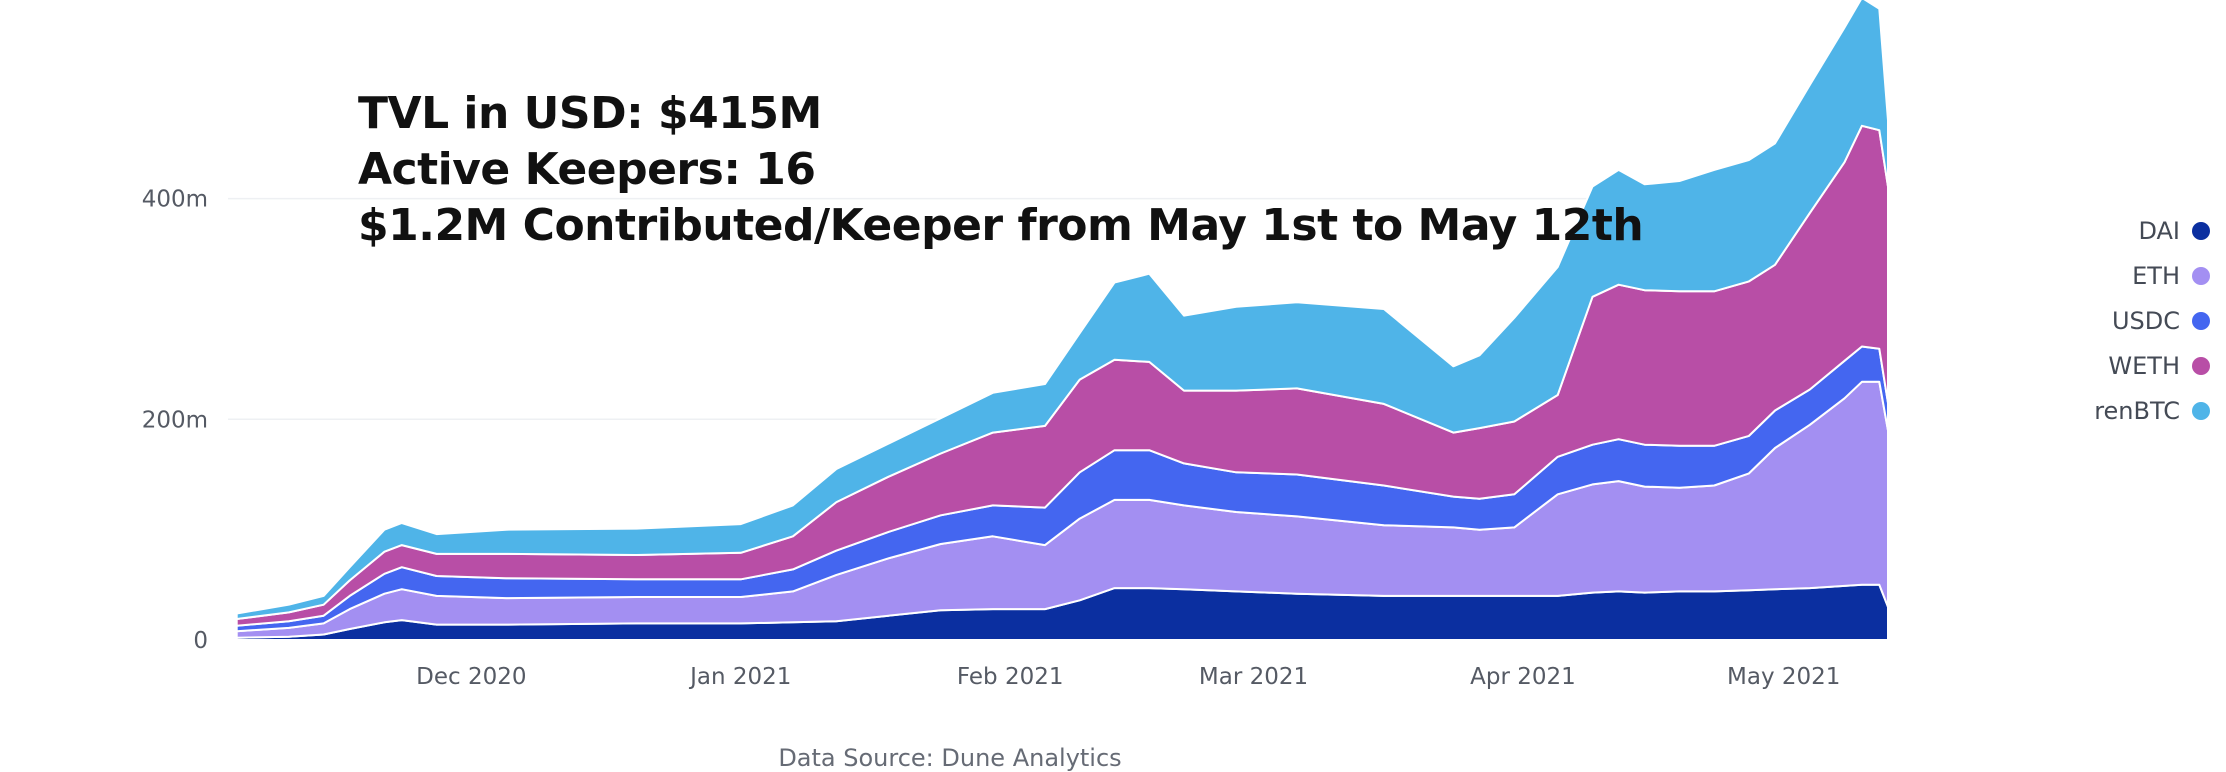 This screenshot has height=772, width=2226. Describe the element at coordinates (1783, 677) in the screenshot. I see `x-tick-label: May 2021` at that location.